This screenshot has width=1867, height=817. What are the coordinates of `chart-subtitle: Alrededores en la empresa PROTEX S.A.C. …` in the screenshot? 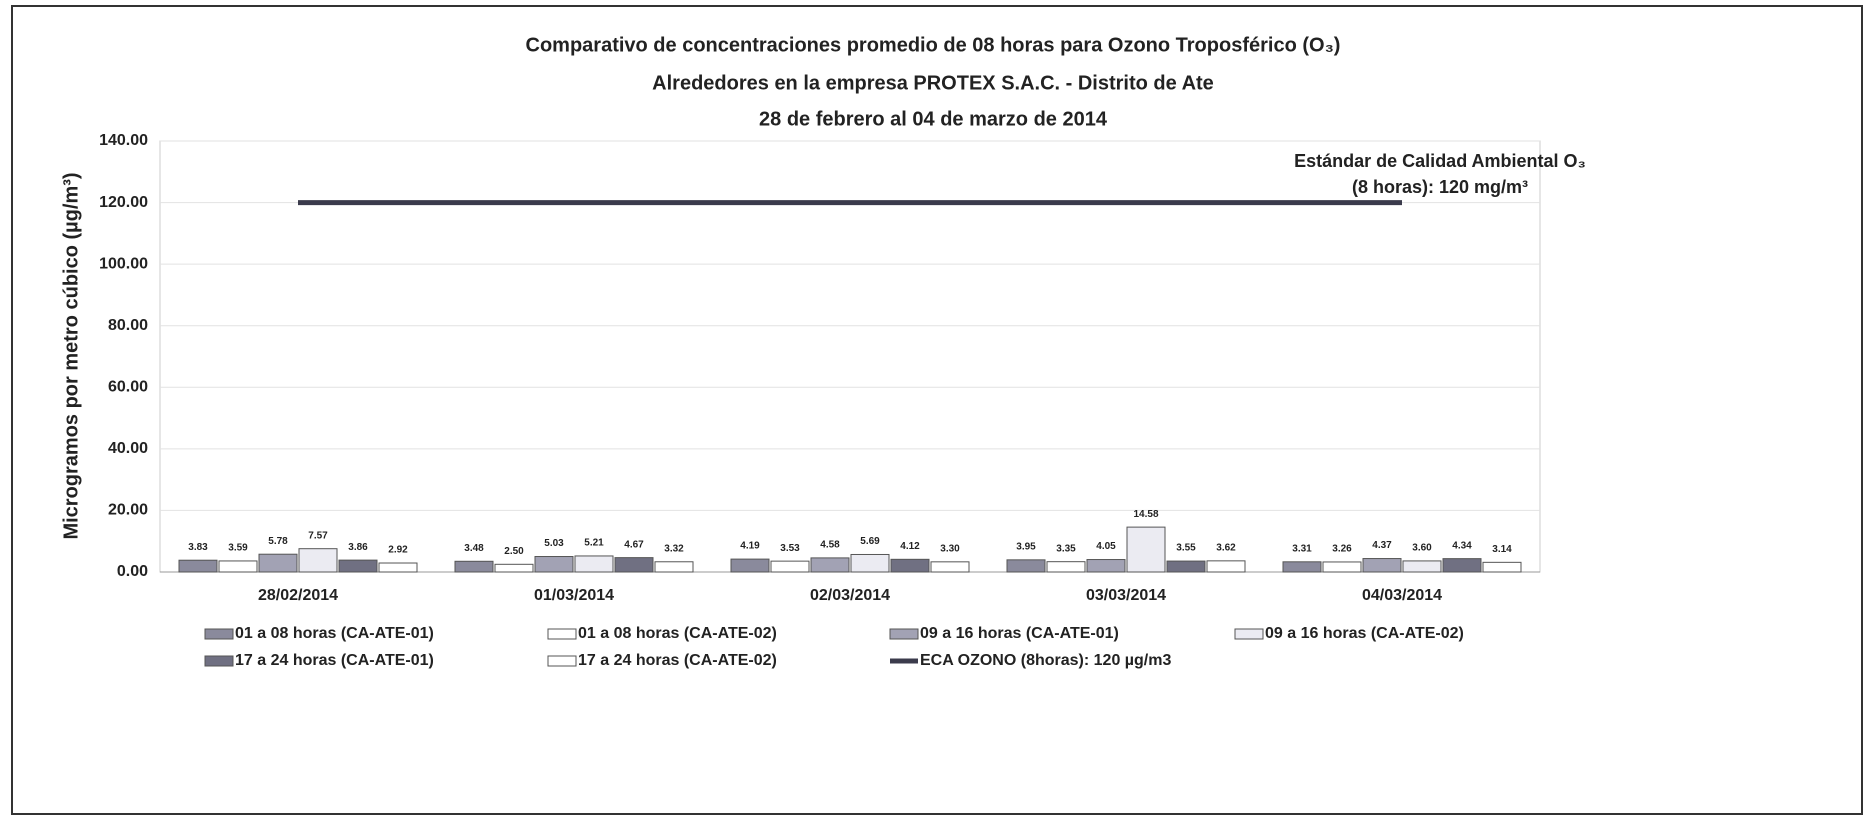 It's located at (933, 83).